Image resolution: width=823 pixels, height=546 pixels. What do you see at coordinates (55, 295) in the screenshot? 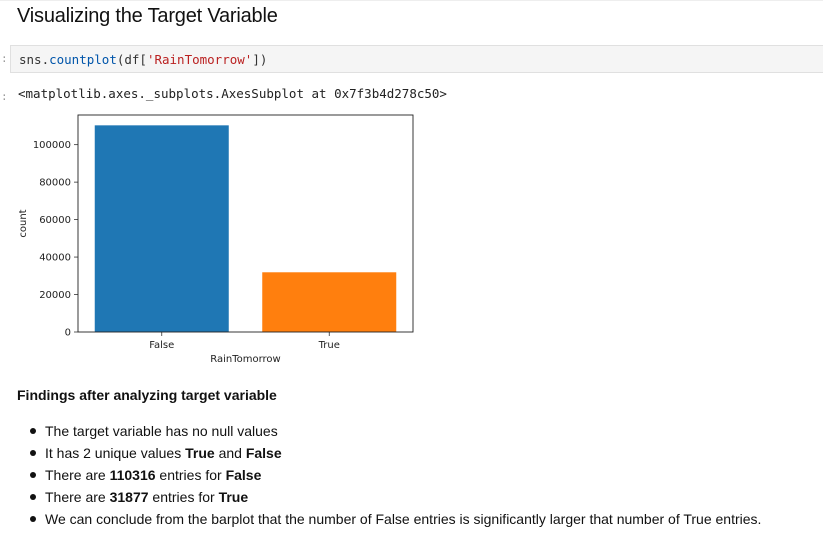
I see `y-tick-label: 20000` at bounding box center [55, 295].